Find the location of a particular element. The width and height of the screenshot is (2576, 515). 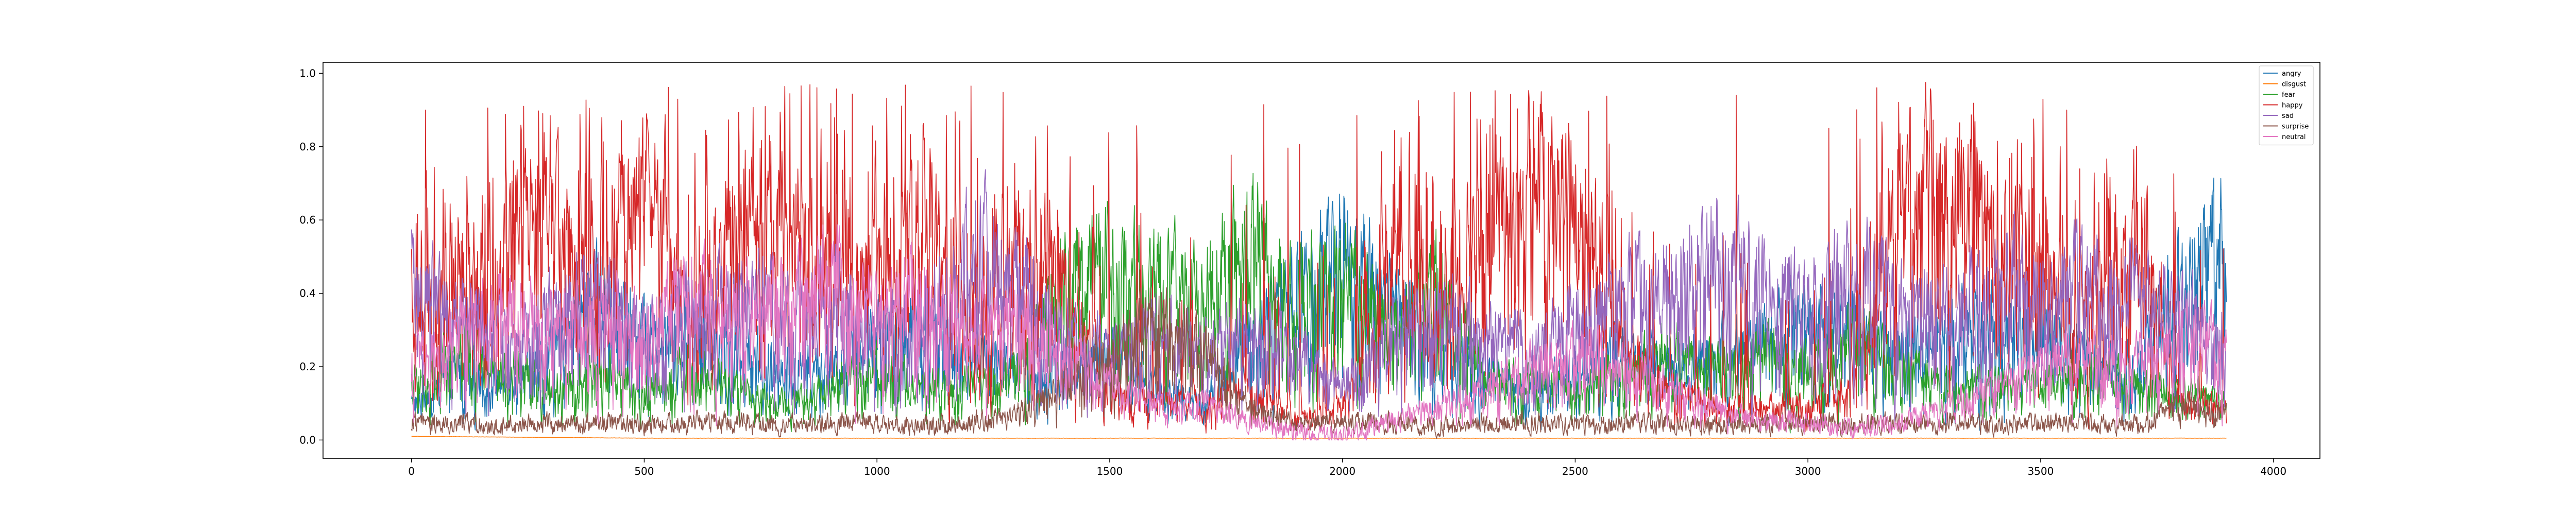

legend-label-disgust: disgust is located at coordinates (2294, 85).